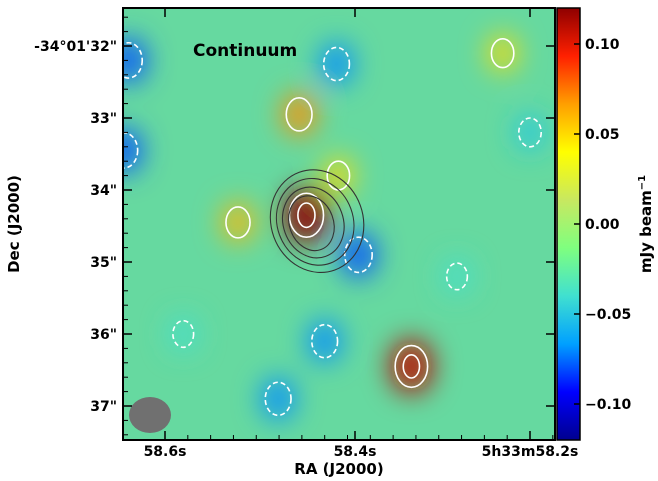 The height and width of the screenshot is (481, 658). I want to click on y-tick-label: 36", so click(103, 335).